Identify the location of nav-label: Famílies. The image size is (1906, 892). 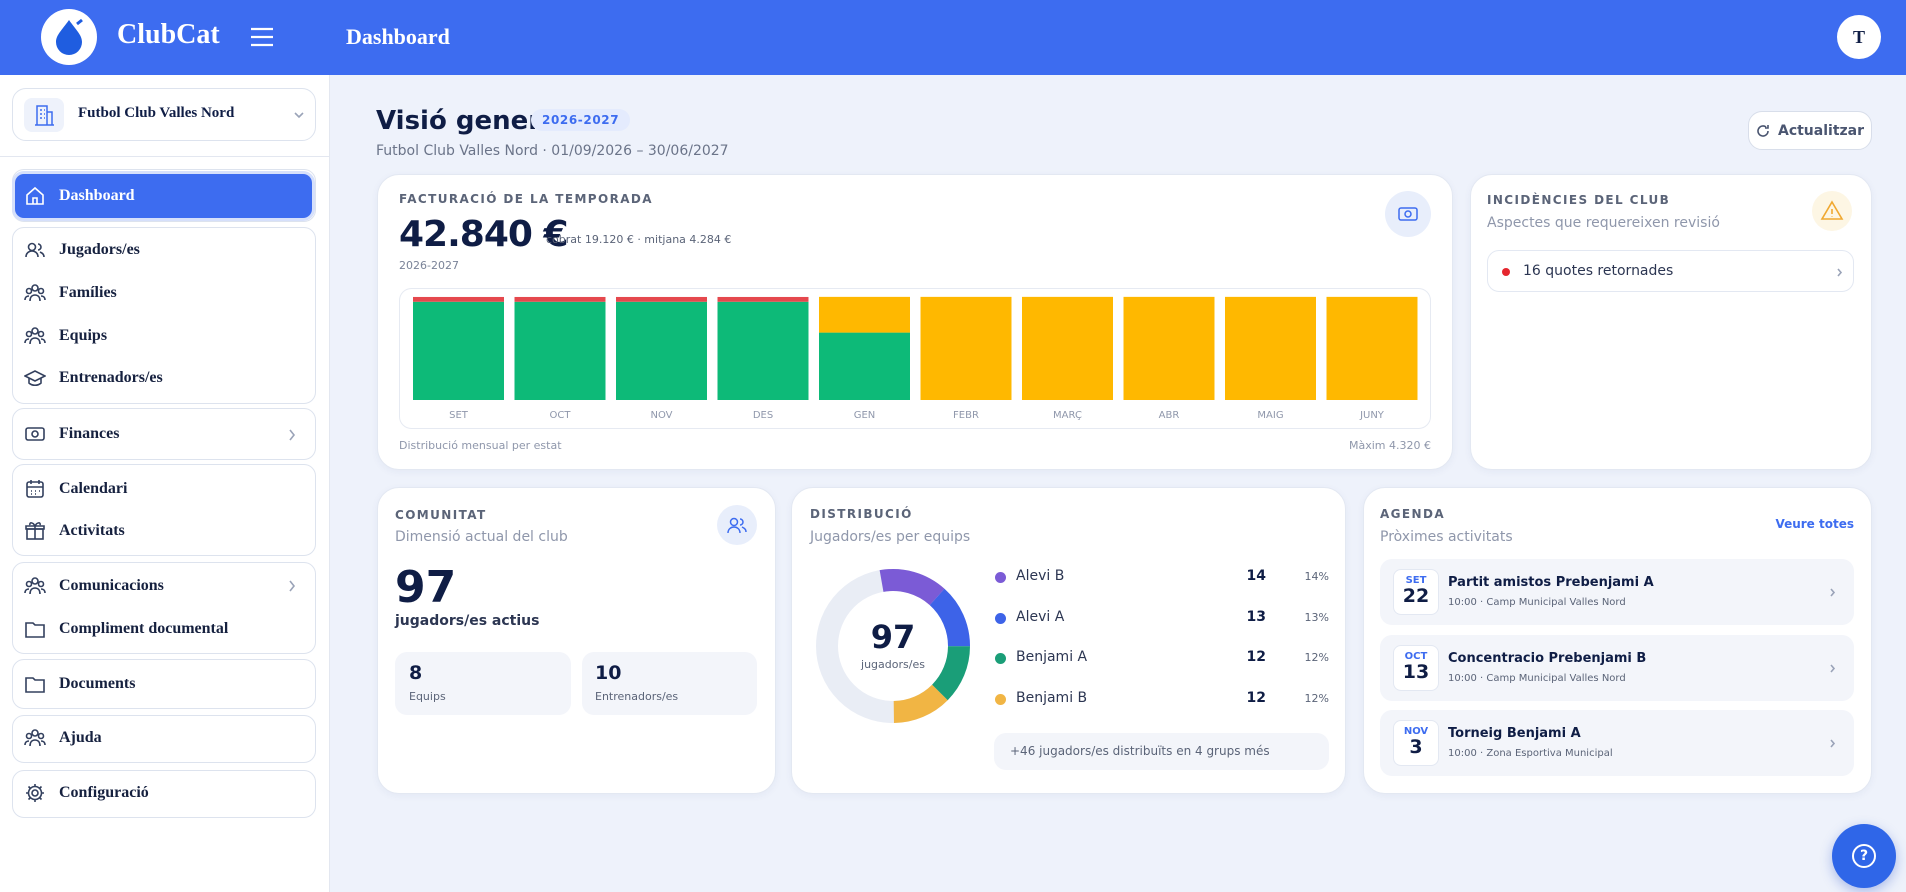
(88, 292).